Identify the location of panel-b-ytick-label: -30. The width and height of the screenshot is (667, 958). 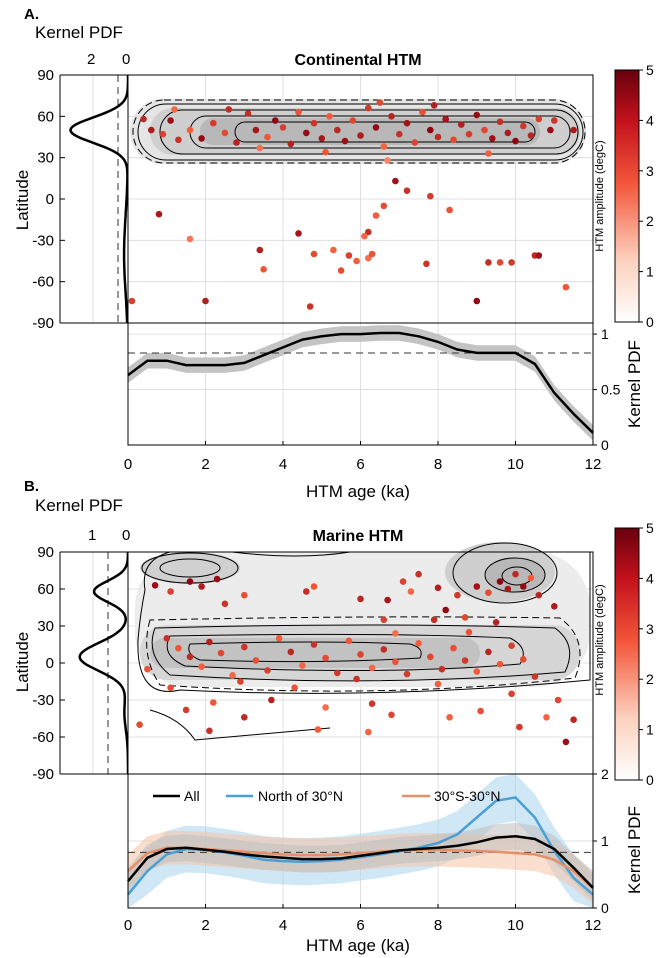
(43, 700).